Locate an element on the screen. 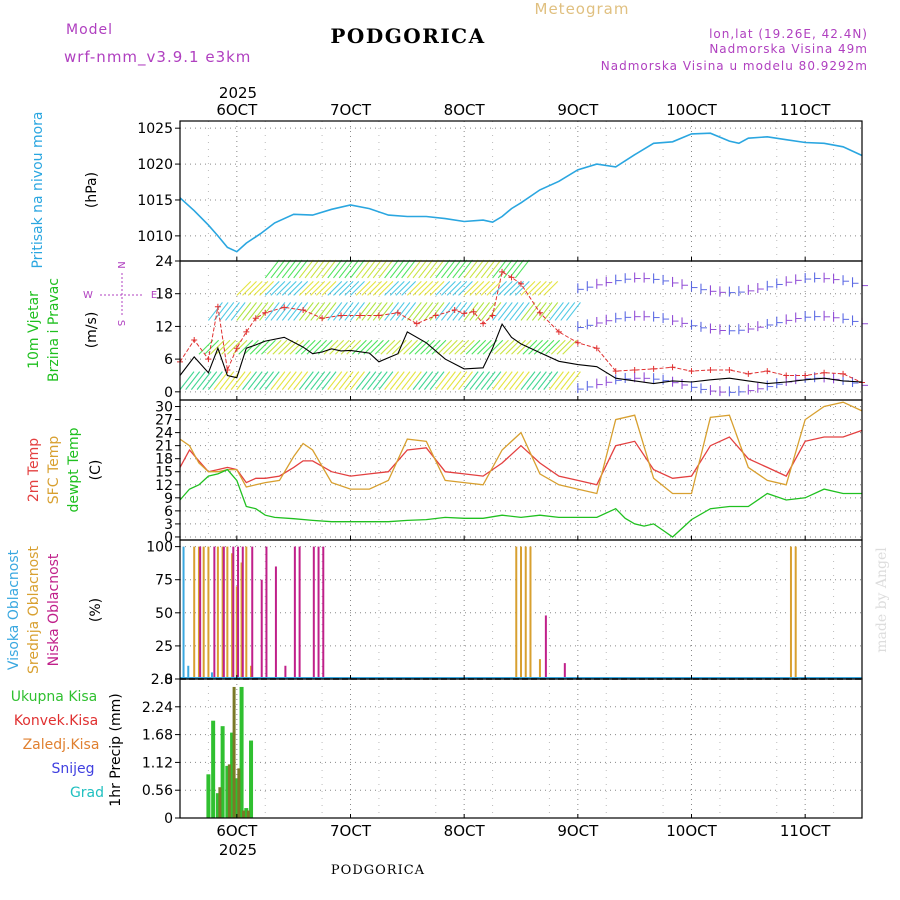  y-tick-label: 3 is located at coordinates (168, 525).